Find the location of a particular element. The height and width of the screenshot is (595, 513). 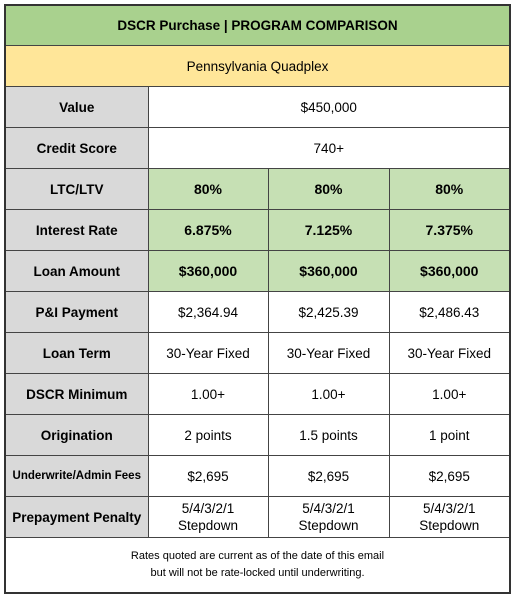

cell: 1.5 points is located at coordinates (328, 435).